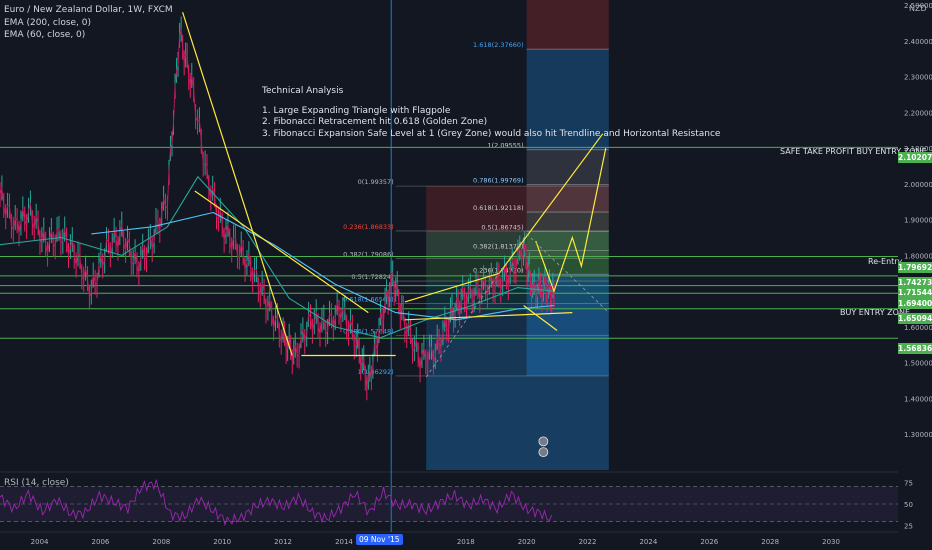  I want to click on price-label-1.69400: 1.69400, so click(915, 303).